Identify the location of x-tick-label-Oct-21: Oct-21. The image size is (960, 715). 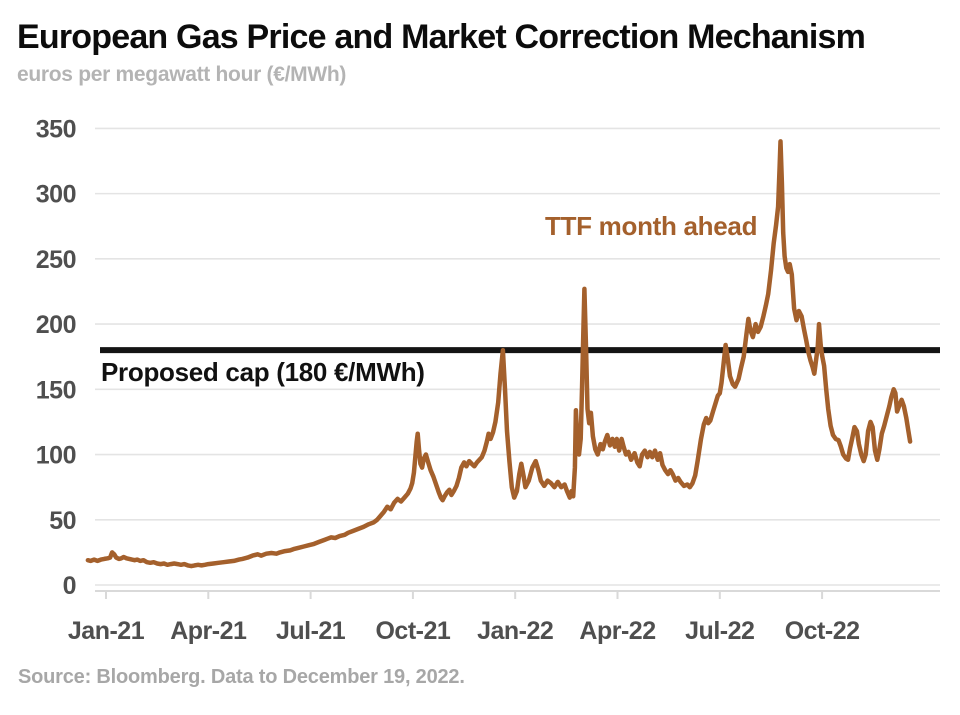
(412, 631).